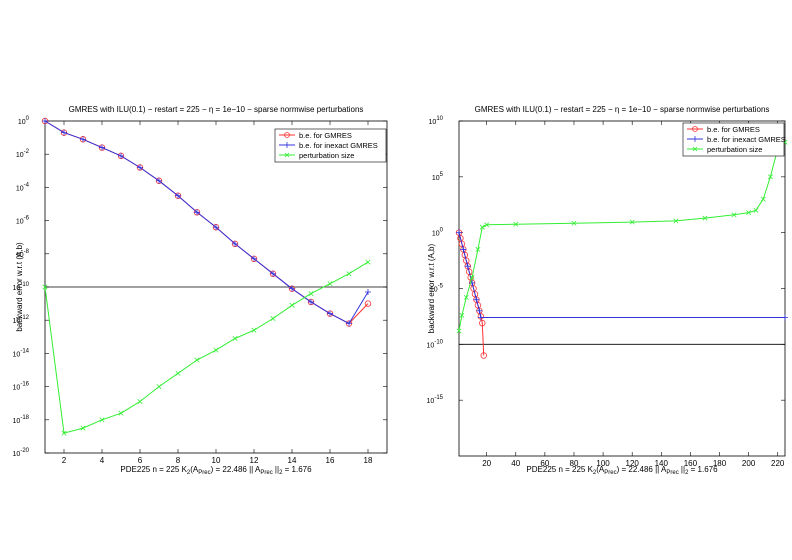  Describe the element at coordinates (64, 460) in the screenshot. I see `x-tick-label: 2` at that location.